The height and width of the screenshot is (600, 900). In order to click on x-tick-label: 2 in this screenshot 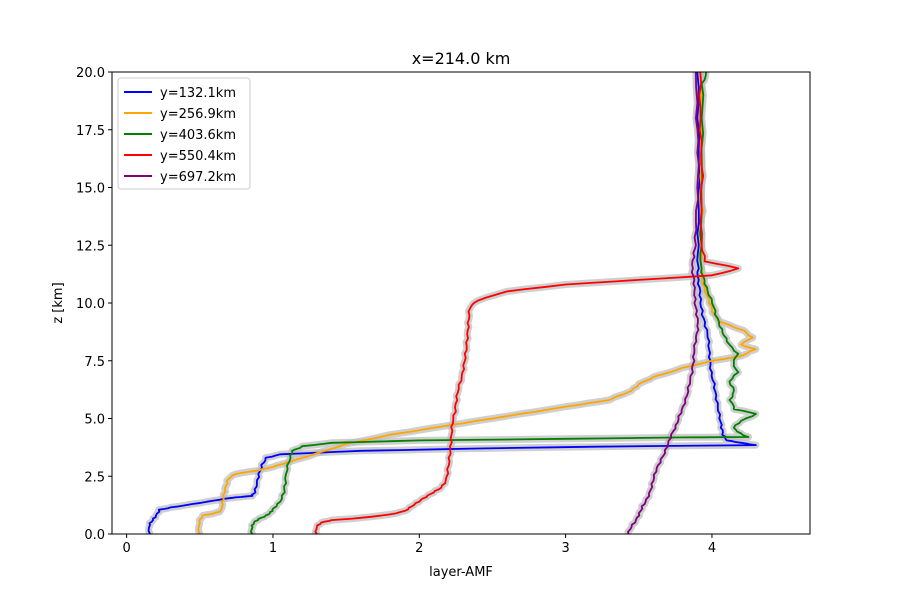, I will do `click(419, 548)`.